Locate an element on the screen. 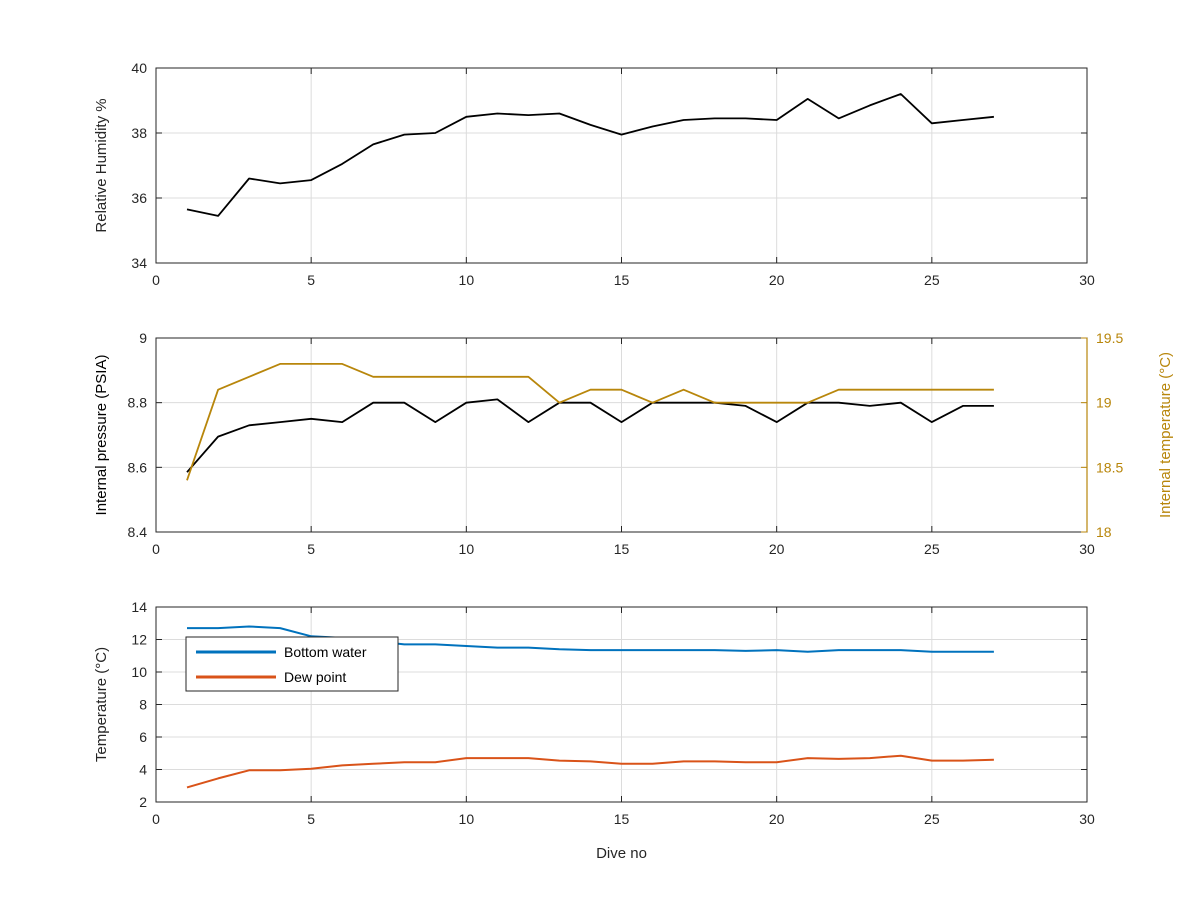 The width and height of the screenshot is (1200, 900). y-tick-label-right: 19 is located at coordinates (1104, 403).